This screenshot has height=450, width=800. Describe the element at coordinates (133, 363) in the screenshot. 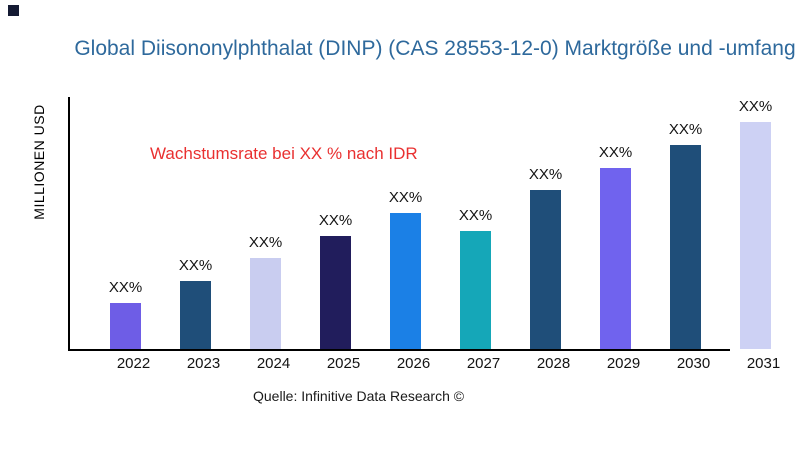

I see `x-tick-2022: 2022` at that location.